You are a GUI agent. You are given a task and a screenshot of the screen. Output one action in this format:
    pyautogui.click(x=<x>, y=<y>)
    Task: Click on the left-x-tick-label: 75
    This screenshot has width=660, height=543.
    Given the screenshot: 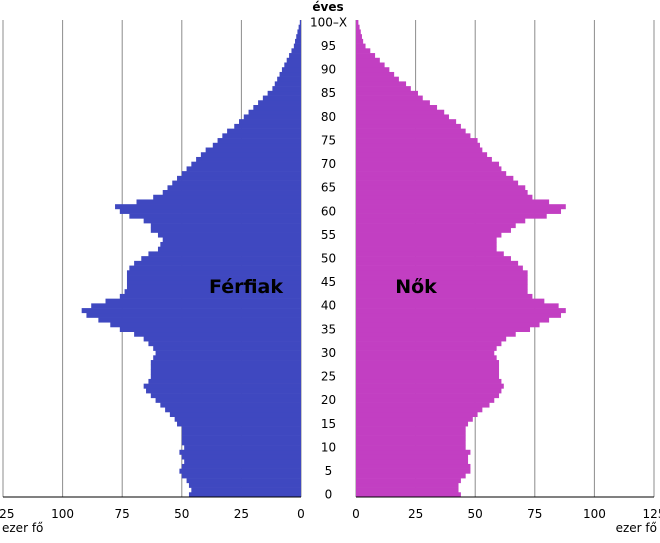 What is the action you would take?
    pyautogui.click(x=122, y=514)
    